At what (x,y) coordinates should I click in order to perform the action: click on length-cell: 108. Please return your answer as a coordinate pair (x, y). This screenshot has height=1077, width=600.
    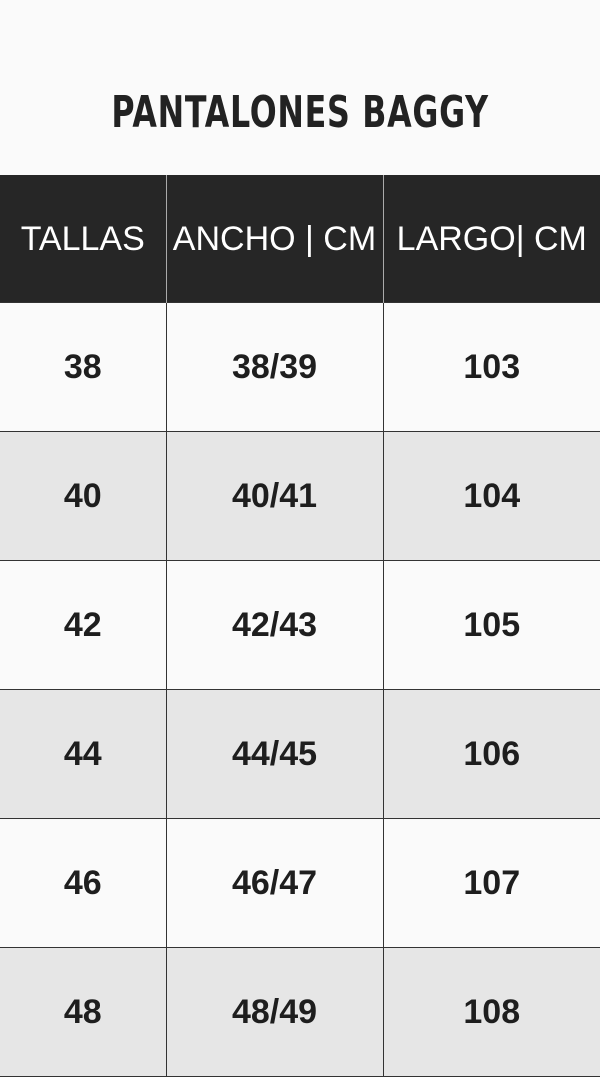
    Looking at the image, I should click on (491, 1012).